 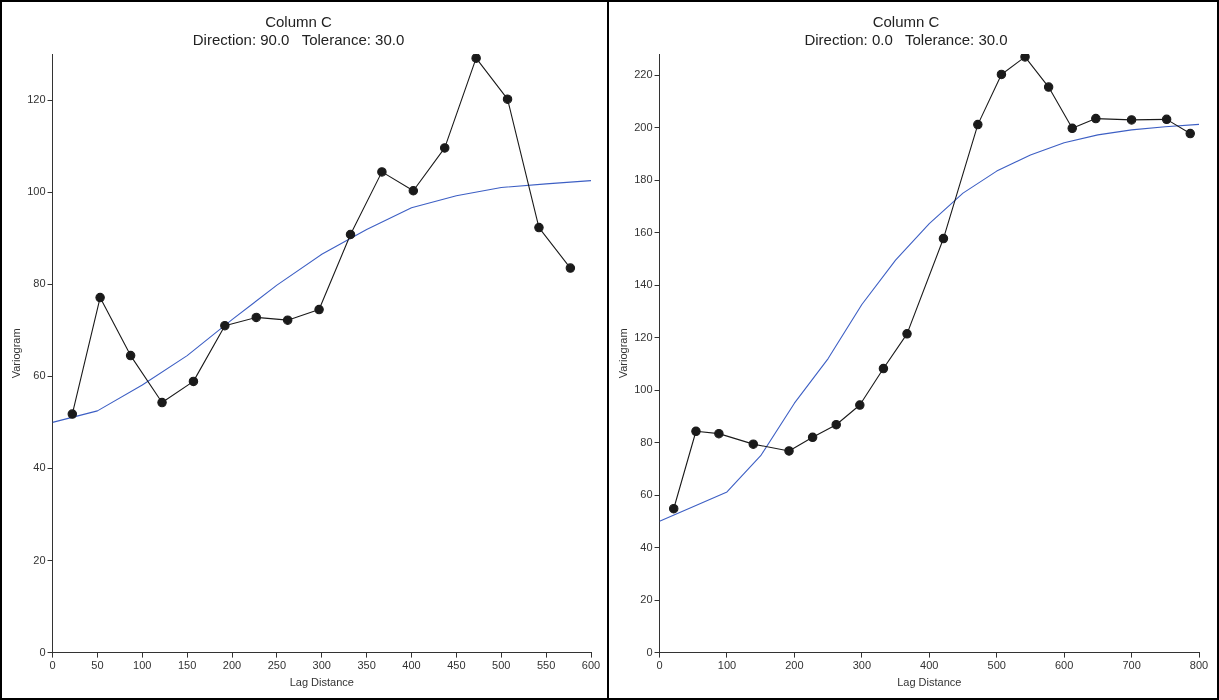 What do you see at coordinates (187, 665) in the screenshot?
I see `x-tick-label: 150` at bounding box center [187, 665].